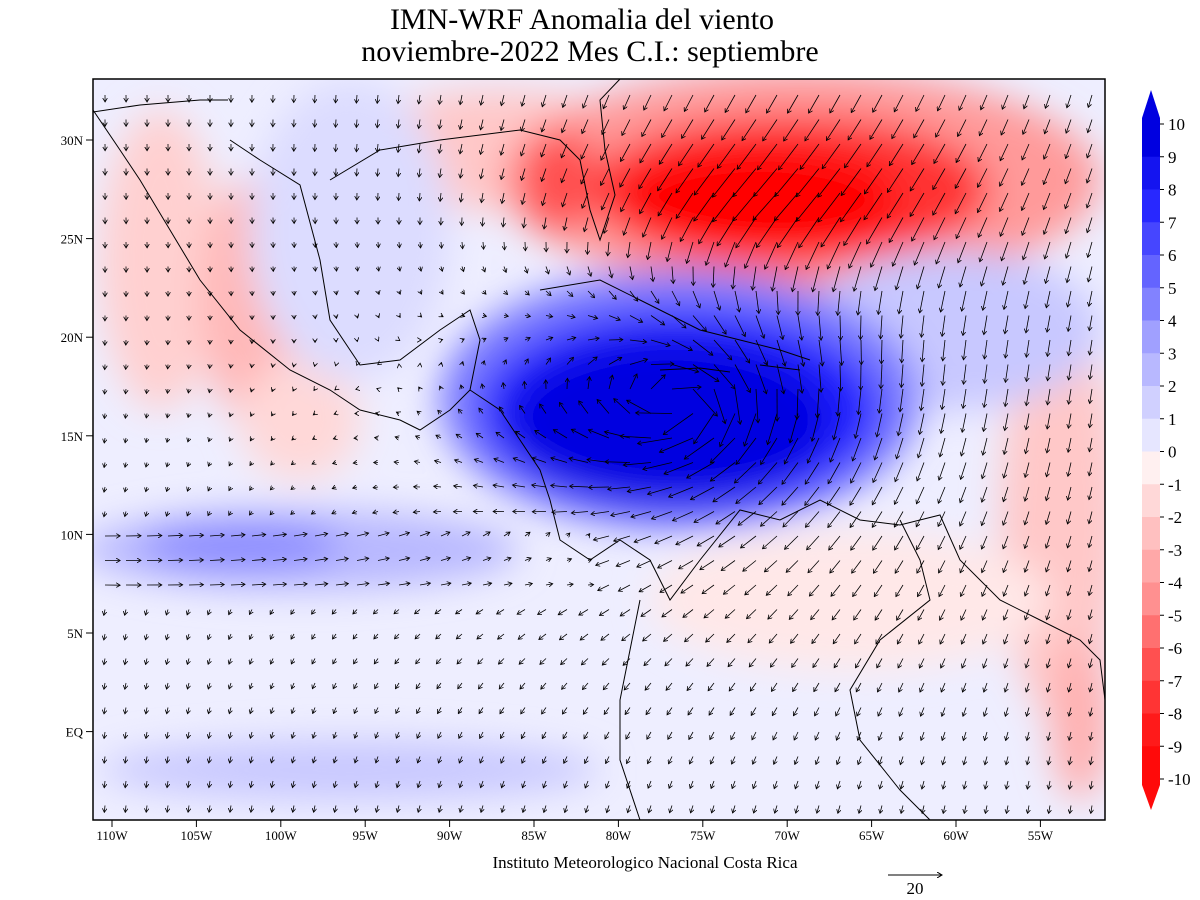  What do you see at coordinates (1151, 104) in the screenshot?
I see `colorbar-cap` at bounding box center [1151, 104].